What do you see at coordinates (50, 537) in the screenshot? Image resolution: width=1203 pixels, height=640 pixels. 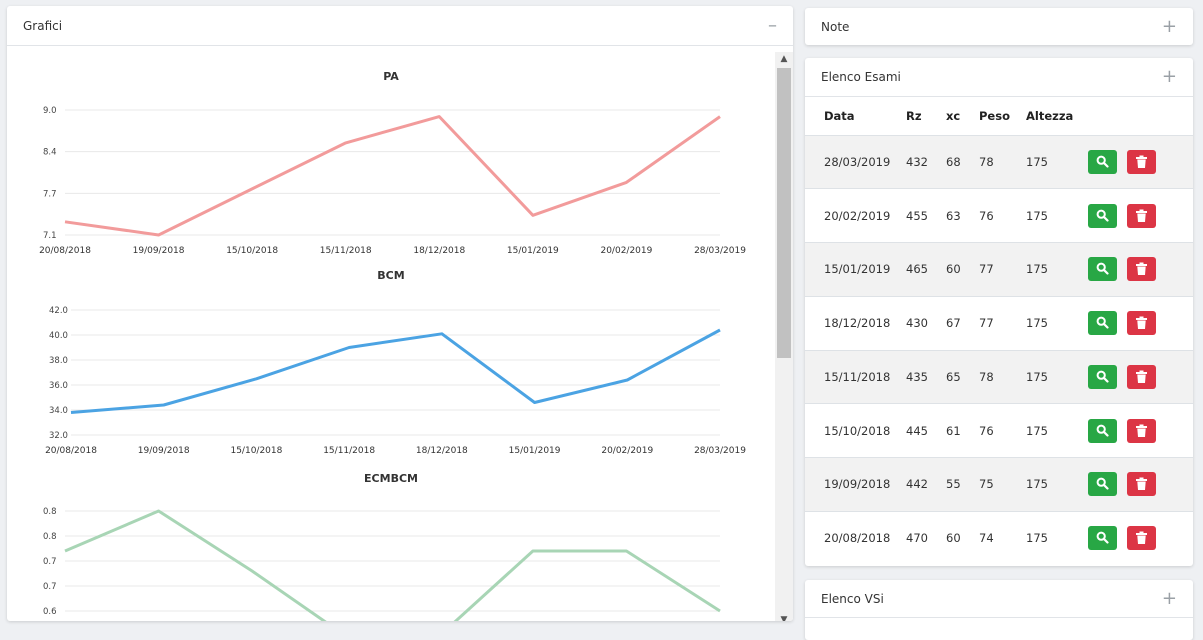 I see `y-tick-label: 0.8` at bounding box center [50, 537].